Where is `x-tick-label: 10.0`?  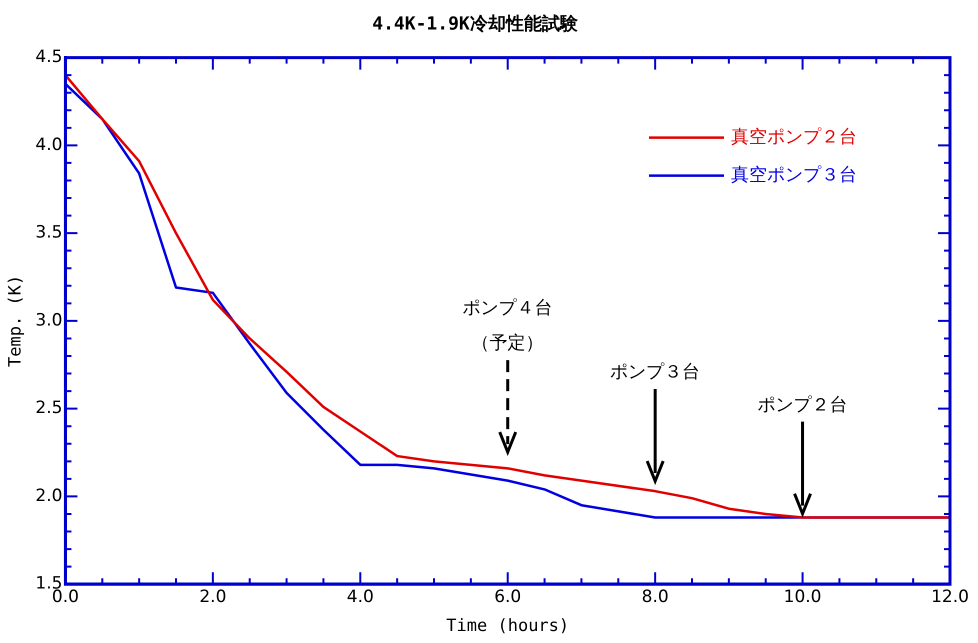 x-tick-label: 10.0 is located at coordinates (803, 596).